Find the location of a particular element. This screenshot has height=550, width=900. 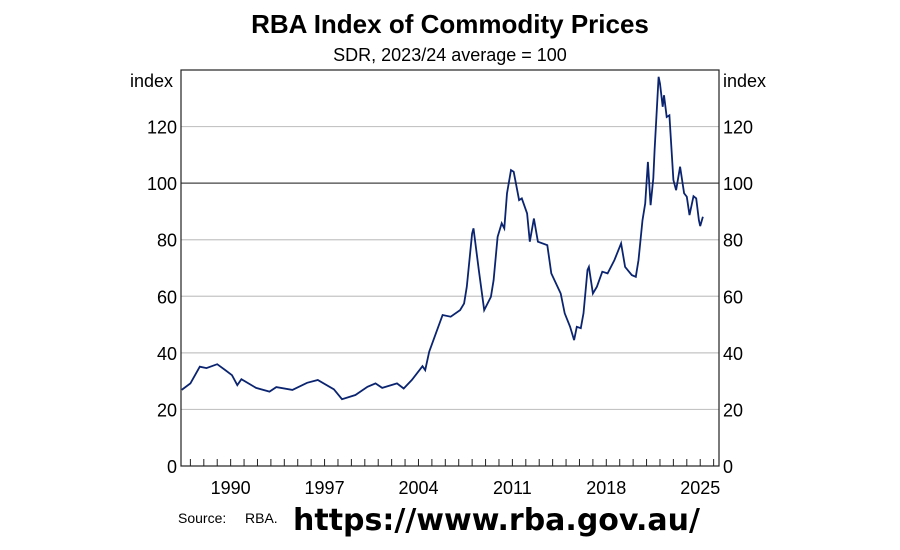

source-value: RBA. is located at coordinates (261, 518).